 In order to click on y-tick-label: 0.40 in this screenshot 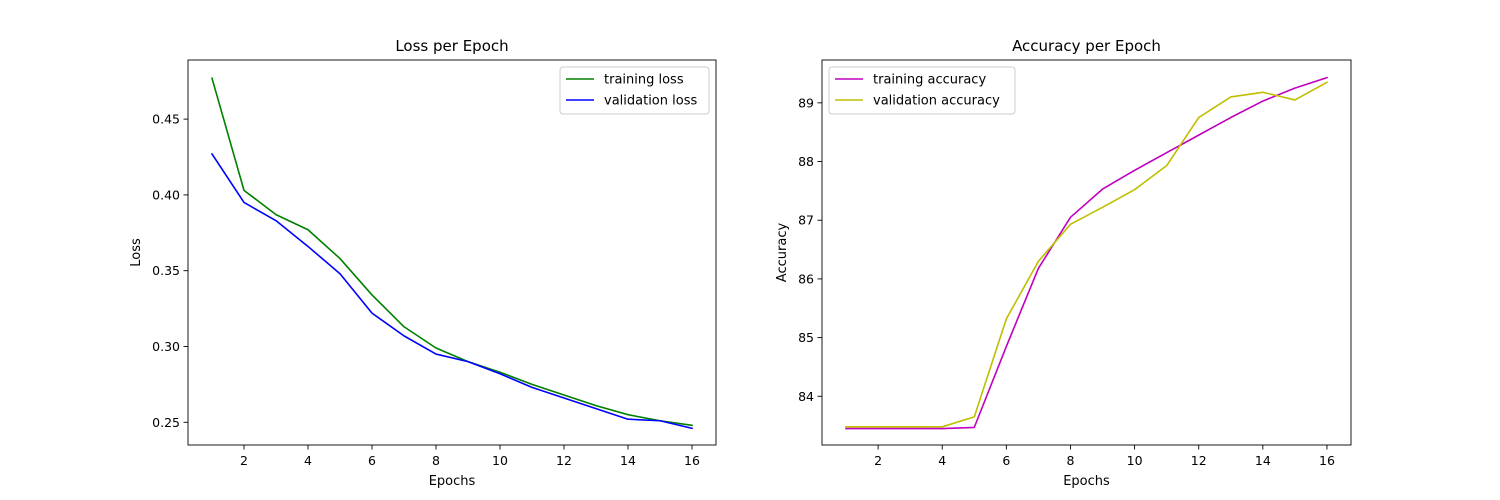, I will do `click(166, 194)`.